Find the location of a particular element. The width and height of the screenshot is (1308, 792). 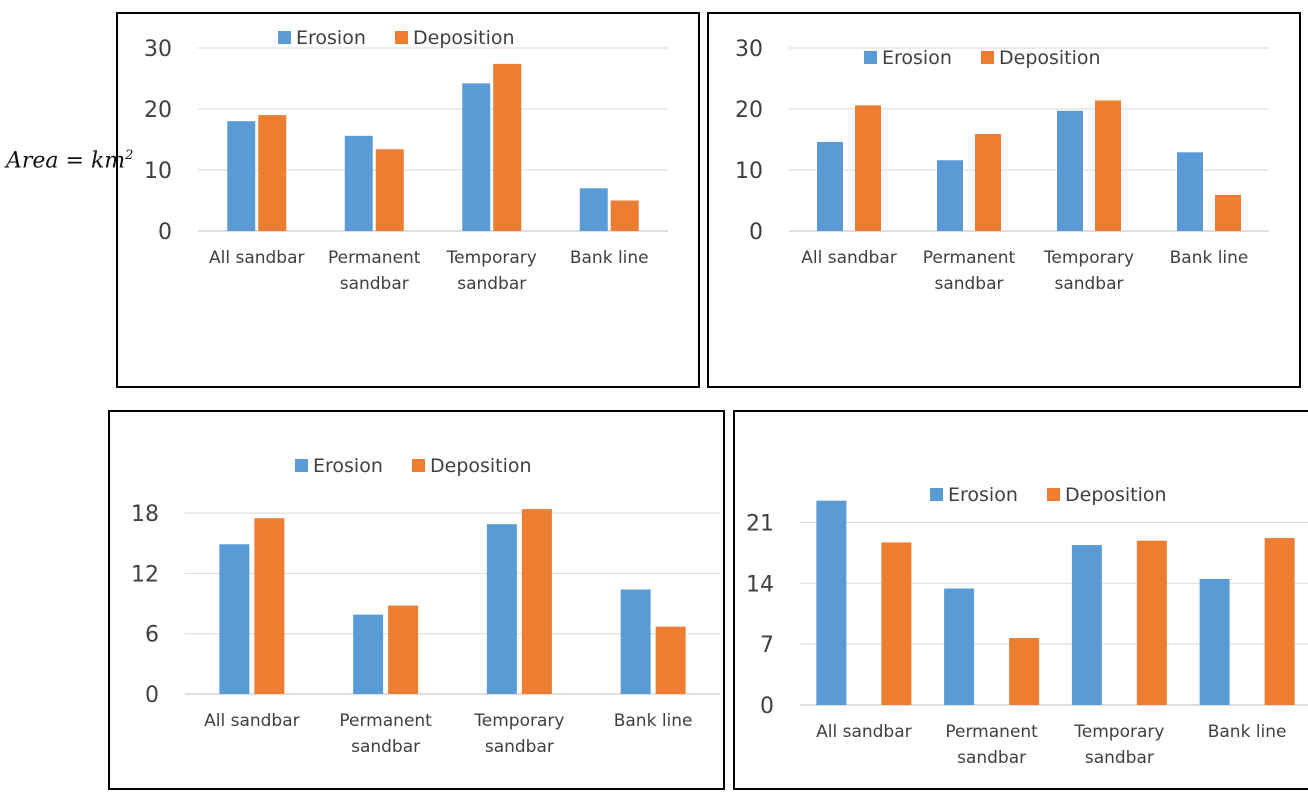

area-unit-sup: 2 is located at coordinates (129, 155).